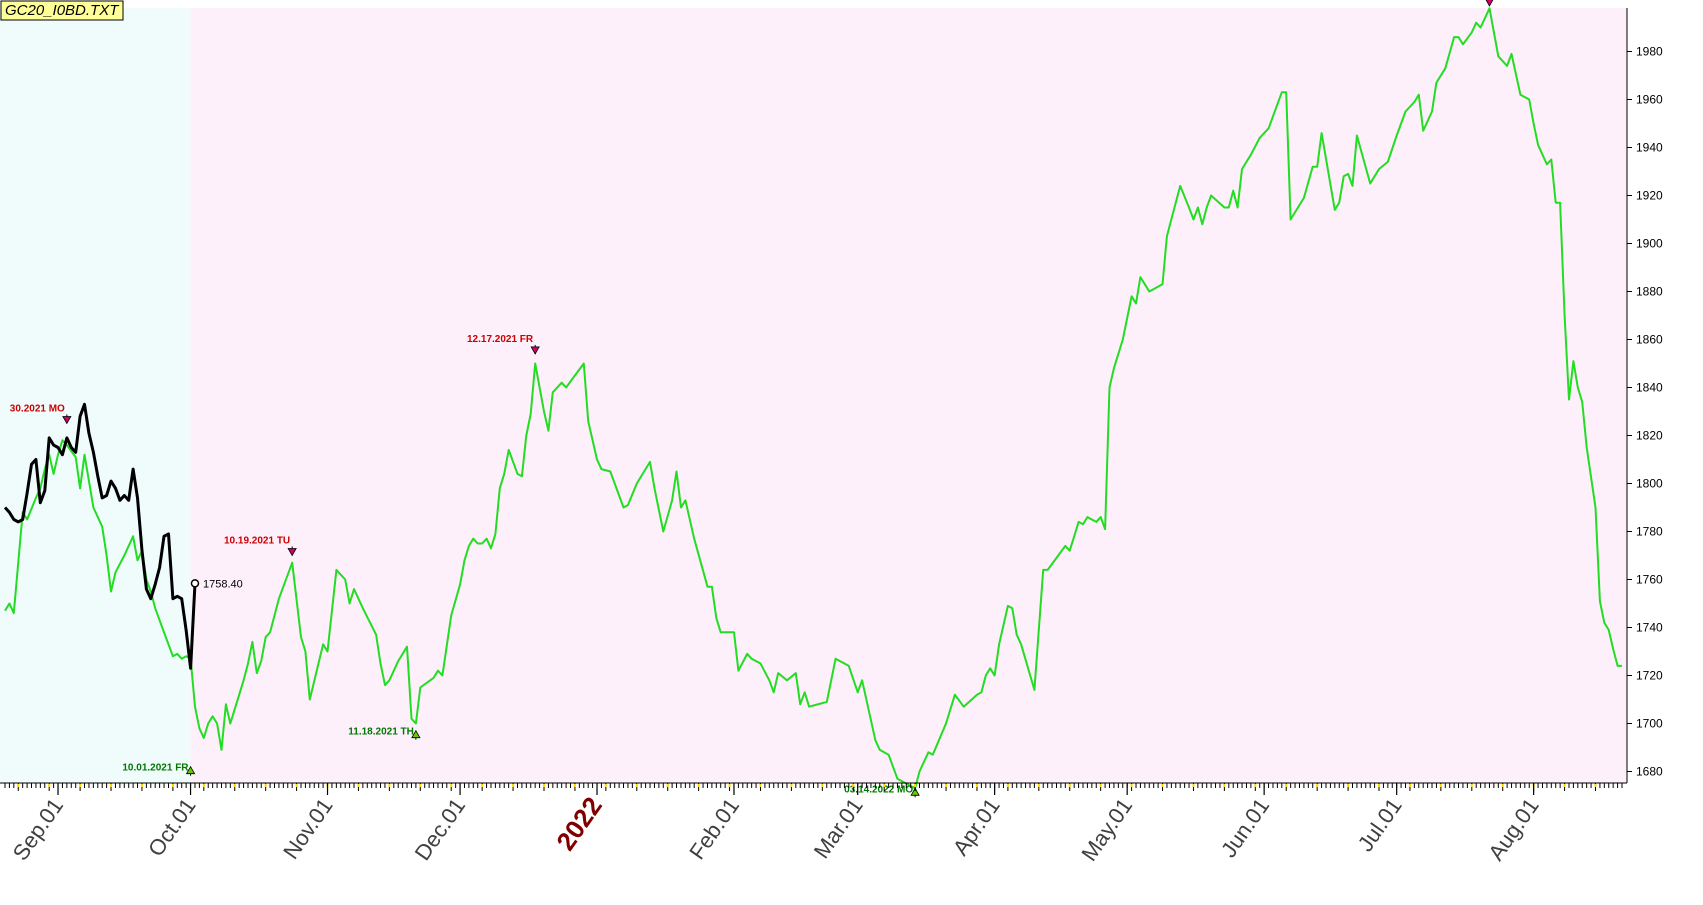 The height and width of the screenshot is (905, 1703). What do you see at coordinates (1649, 100) in the screenshot?
I see `y-tick-label: 1960` at bounding box center [1649, 100].